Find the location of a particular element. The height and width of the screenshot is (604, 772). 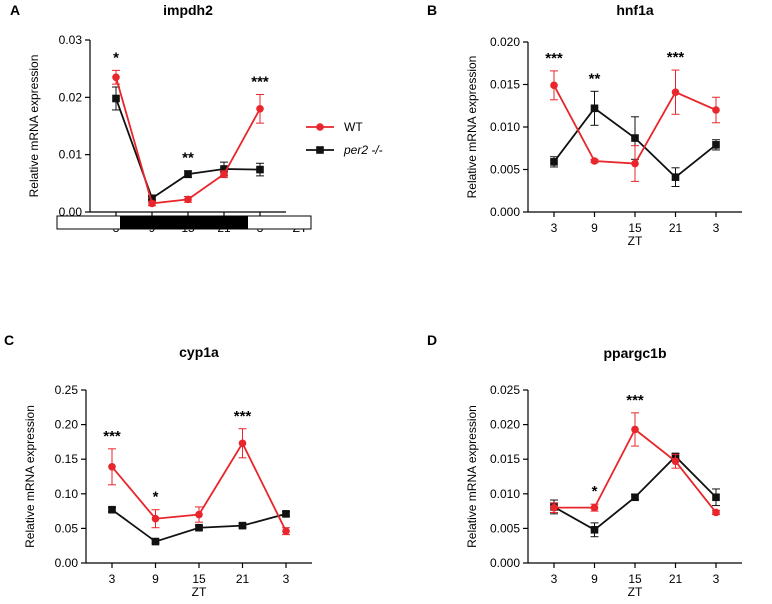

y-tick-label: 0.05 is located at coordinates (67, 528).